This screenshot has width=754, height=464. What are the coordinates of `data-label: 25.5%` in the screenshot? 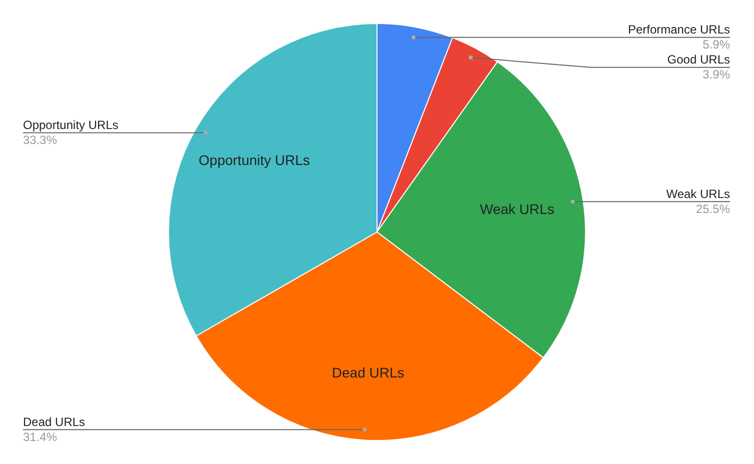 It's located at (713, 209).